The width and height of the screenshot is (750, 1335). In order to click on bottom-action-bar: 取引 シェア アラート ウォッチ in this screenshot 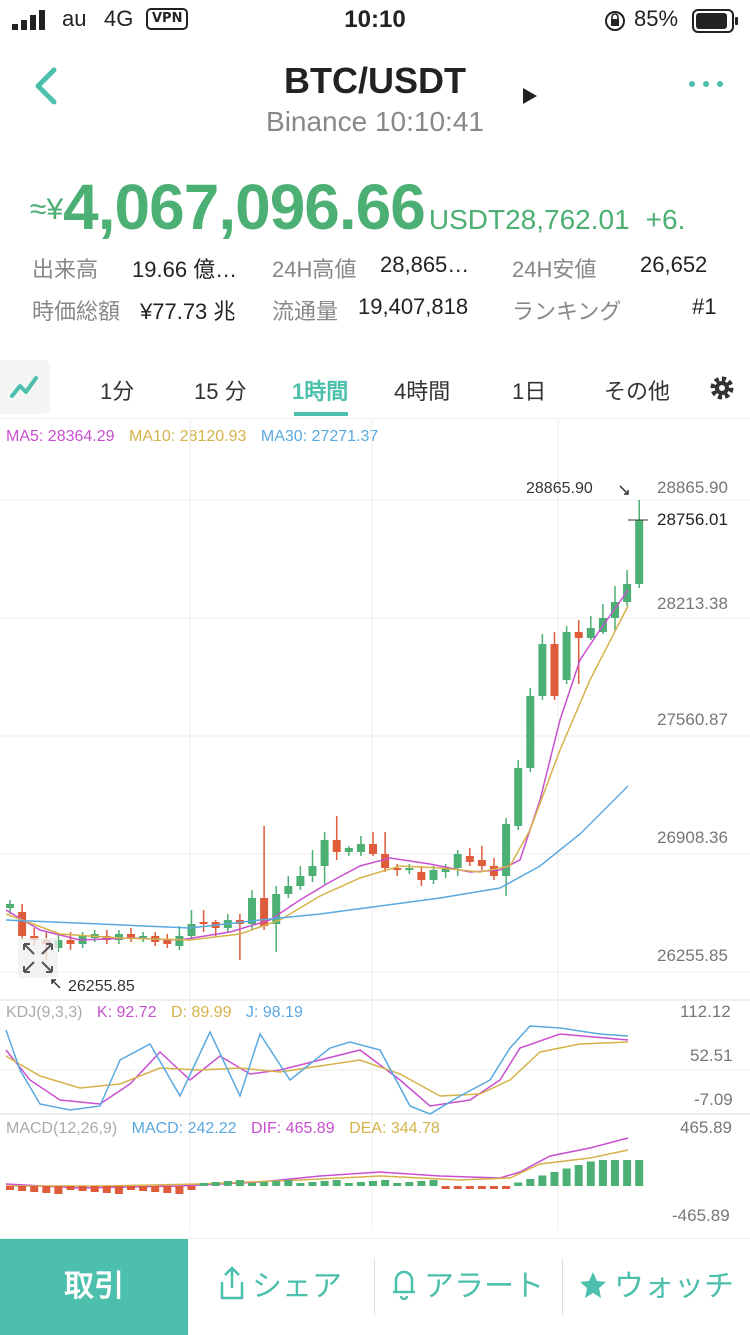, I will do `click(375, 1286)`.